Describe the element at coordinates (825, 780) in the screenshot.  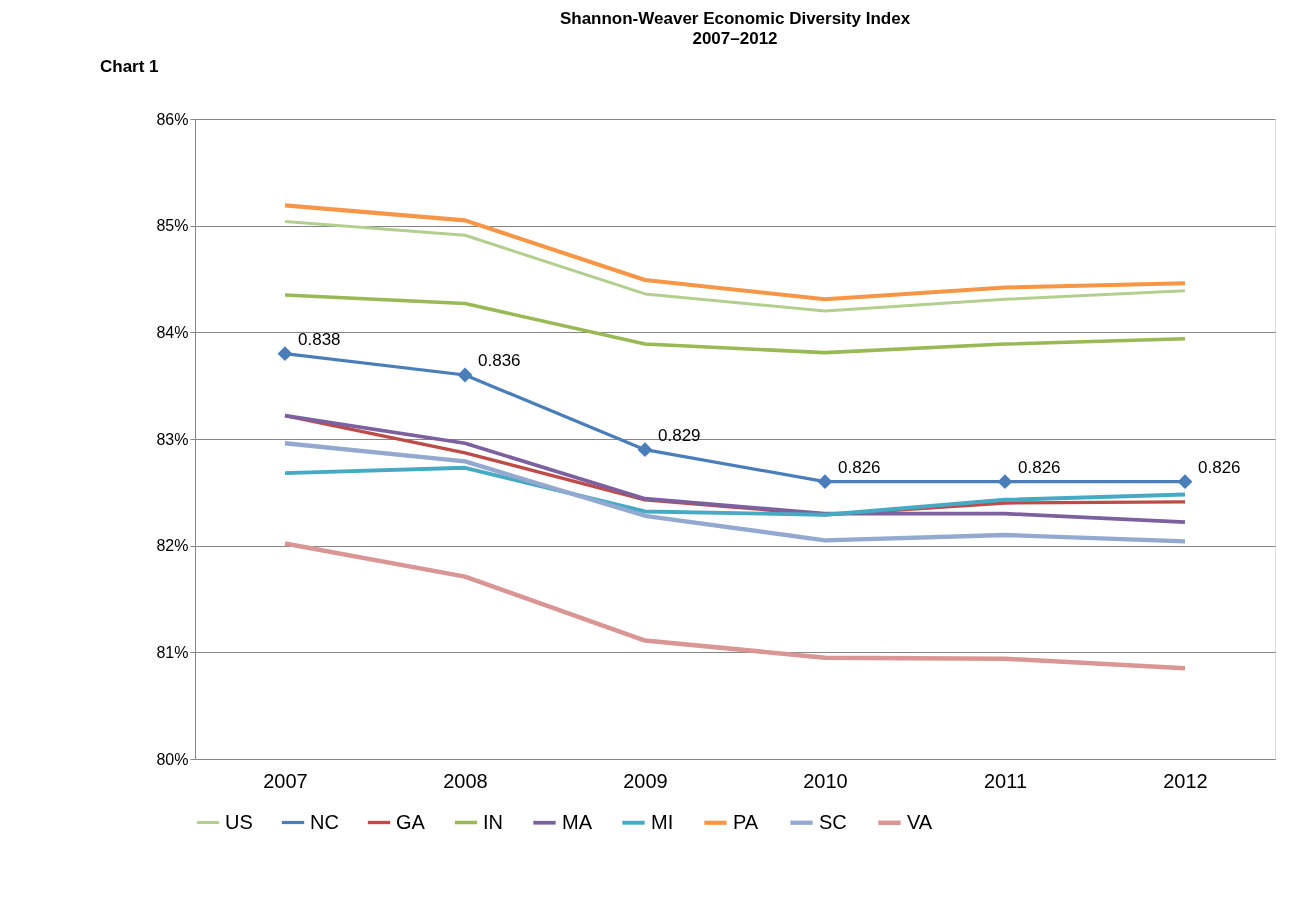
I see `x-tick-label: 2010` at that location.